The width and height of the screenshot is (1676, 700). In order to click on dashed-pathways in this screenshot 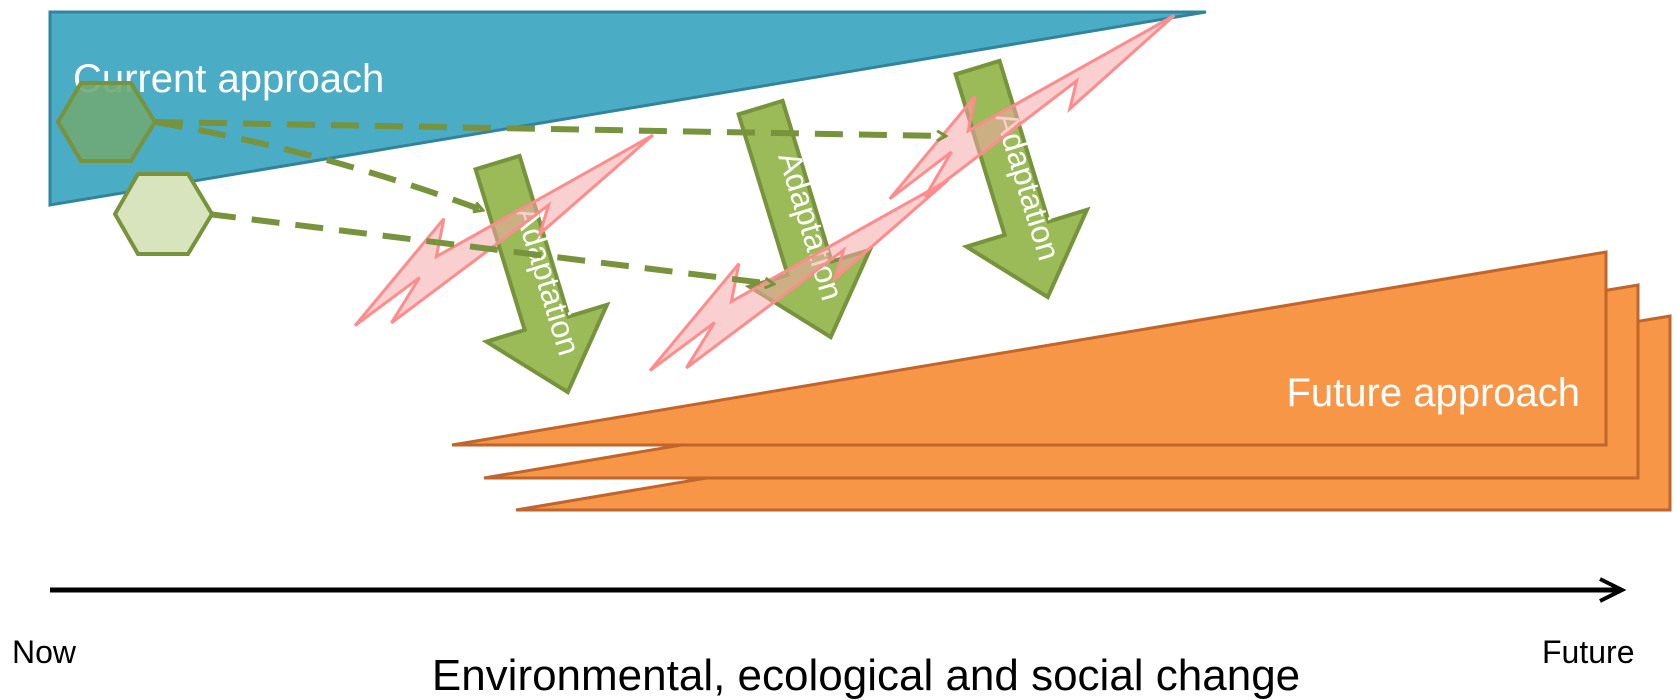, I will do `click(549, 201)`.